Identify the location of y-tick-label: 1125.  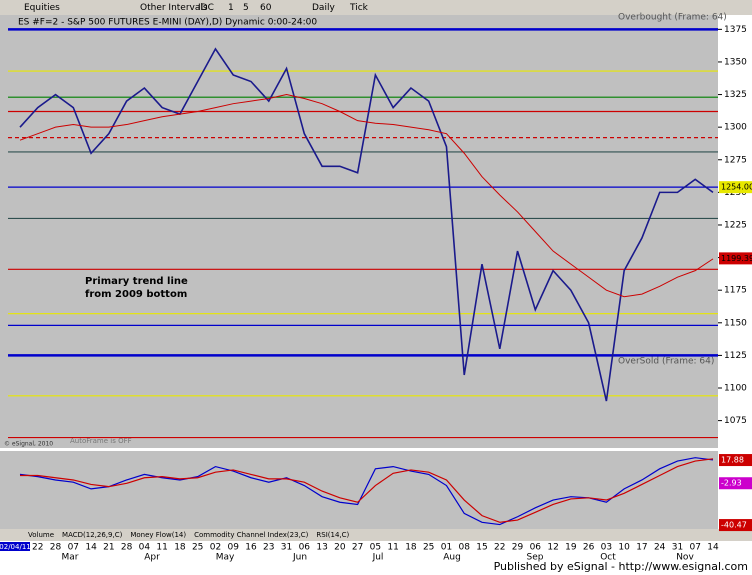
(735, 356).